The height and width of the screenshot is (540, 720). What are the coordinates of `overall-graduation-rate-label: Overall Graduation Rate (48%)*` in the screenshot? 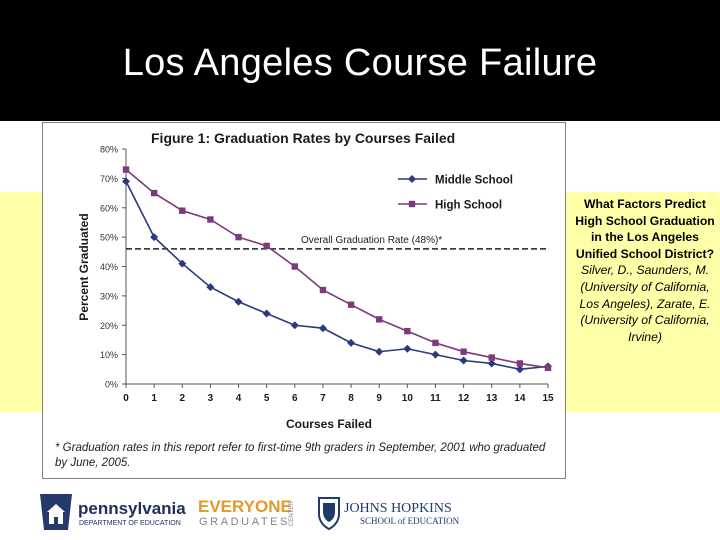 It's located at (371, 240).